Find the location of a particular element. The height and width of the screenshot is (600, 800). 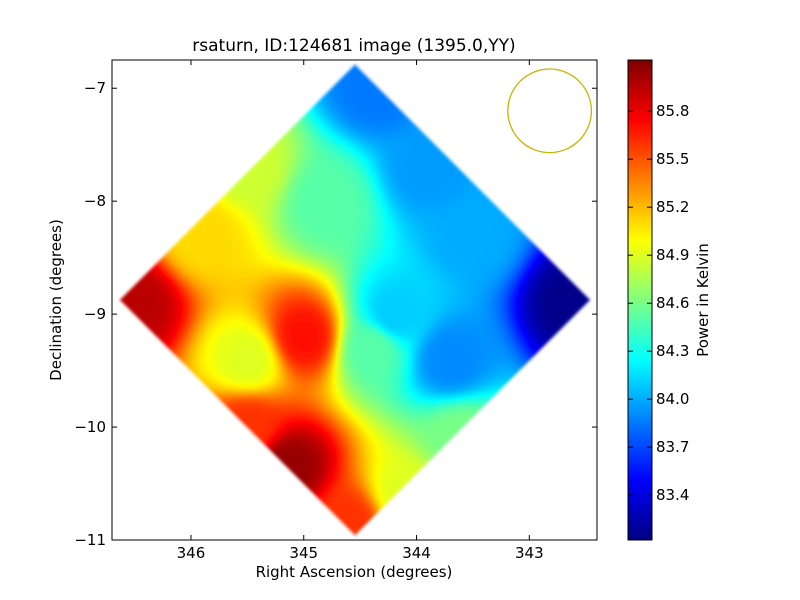

y-tick-label: −8 is located at coordinates (95, 201).